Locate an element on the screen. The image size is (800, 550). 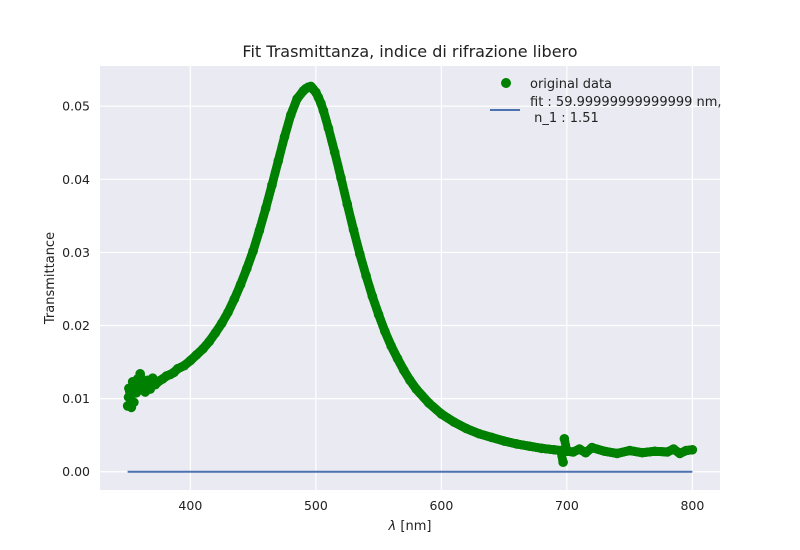
x-axis-unit: [nm] is located at coordinates (413, 526).